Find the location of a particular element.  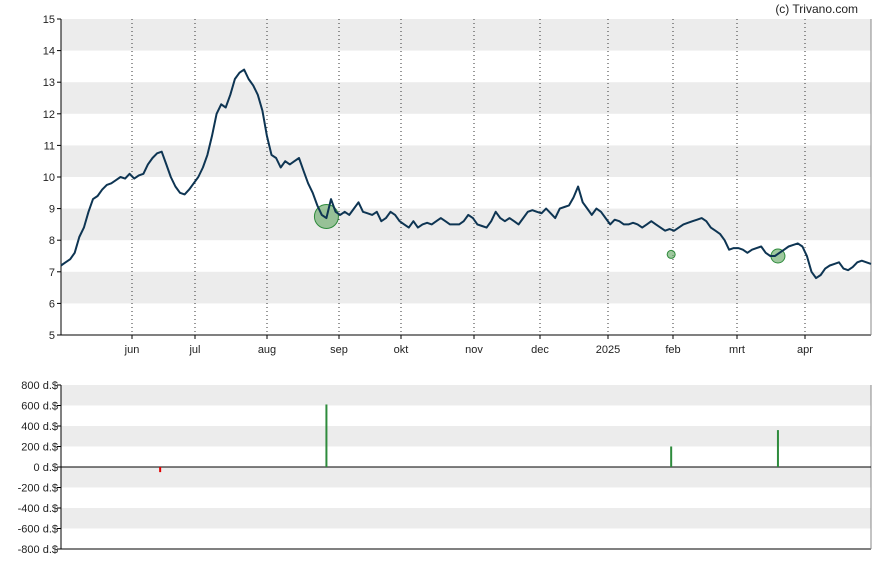

x-tick-label: nov is located at coordinates (474, 350).